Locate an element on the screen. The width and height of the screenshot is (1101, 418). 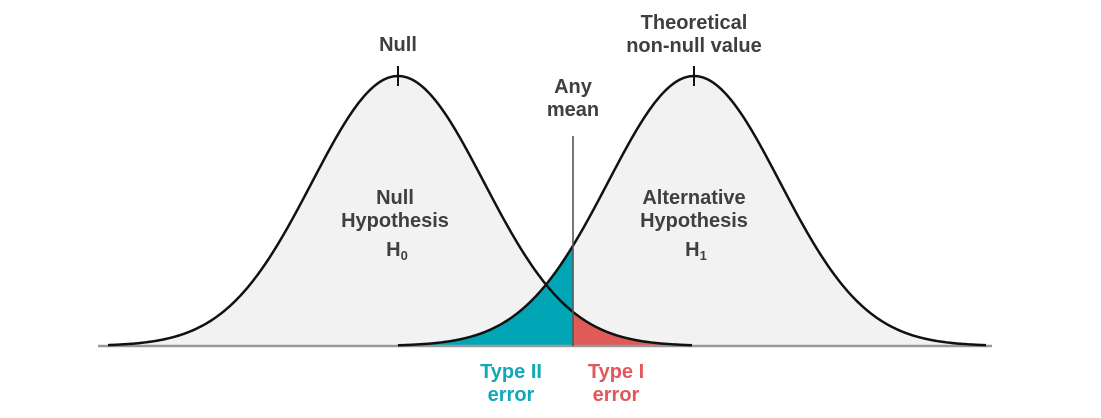
null-h-letter: H is located at coordinates (393, 250).